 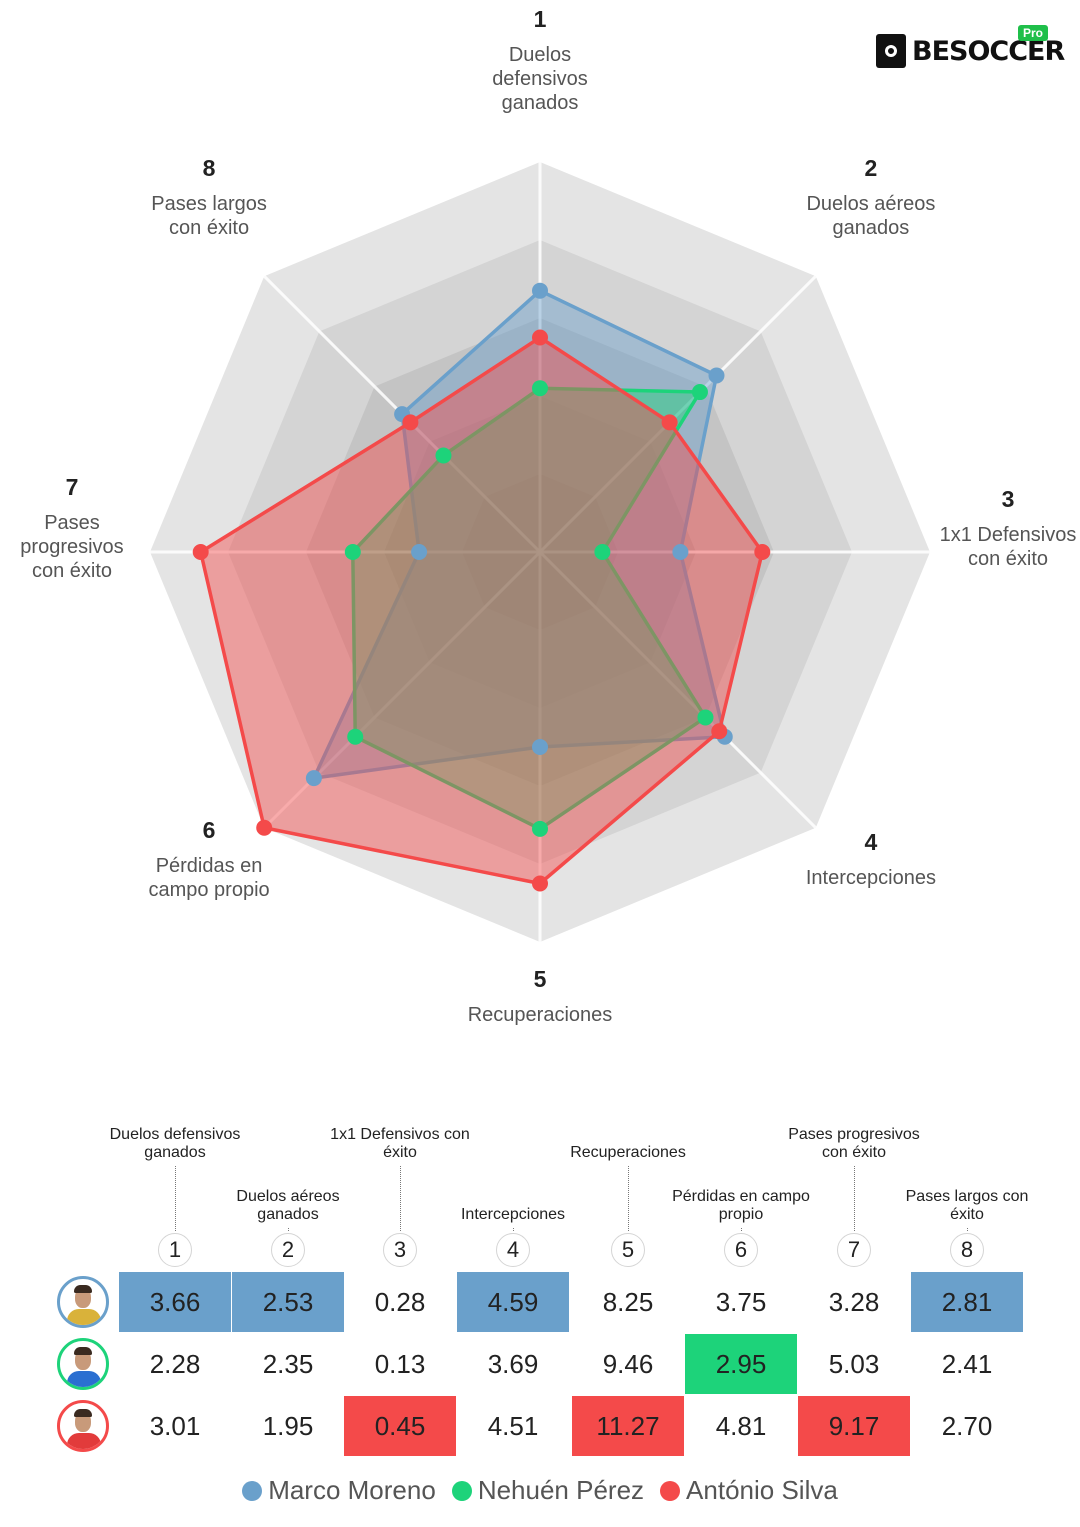 What do you see at coordinates (1008, 499) in the screenshot?
I see `axis-number: 3` at bounding box center [1008, 499].